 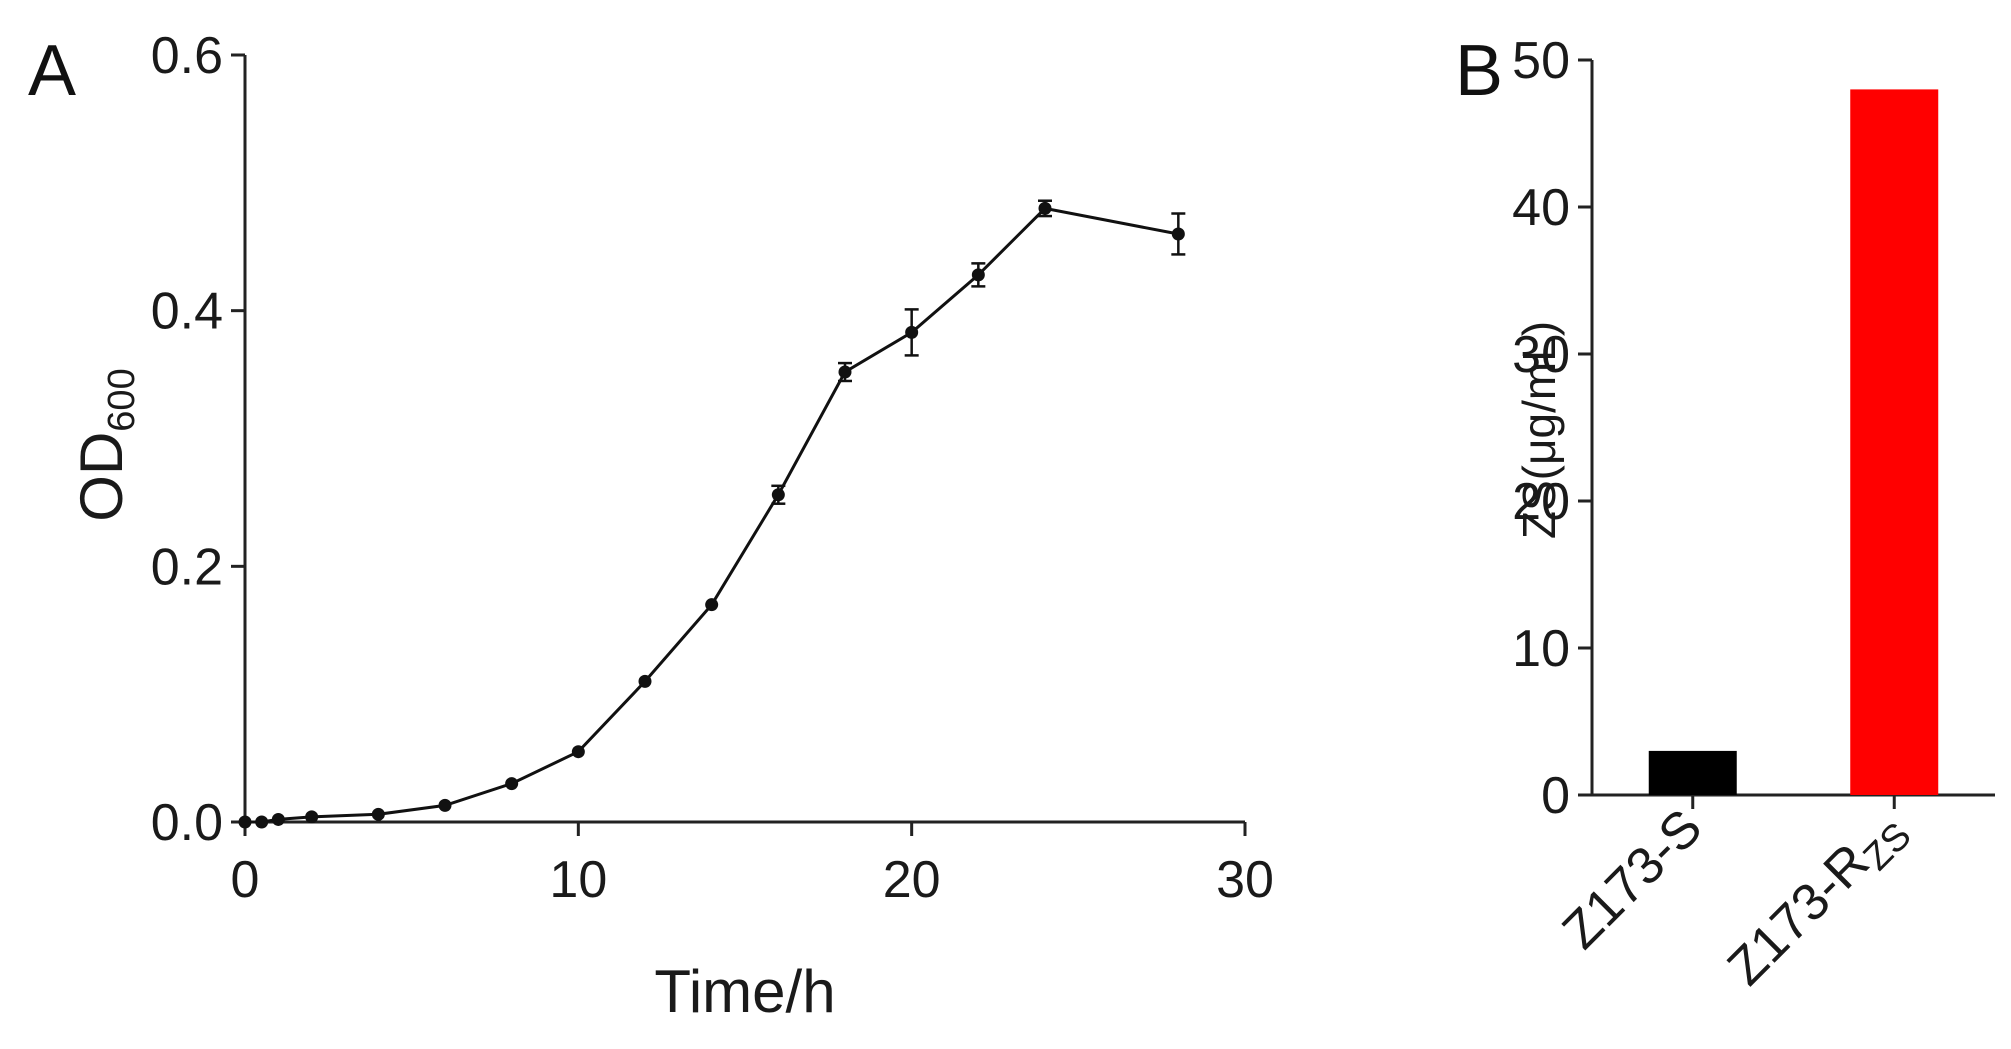 What do you see at coordinates (187, 823) in the screenshot?
I see `panel-a-y-tick-label: 0.0` at bounding box center [187, 823].